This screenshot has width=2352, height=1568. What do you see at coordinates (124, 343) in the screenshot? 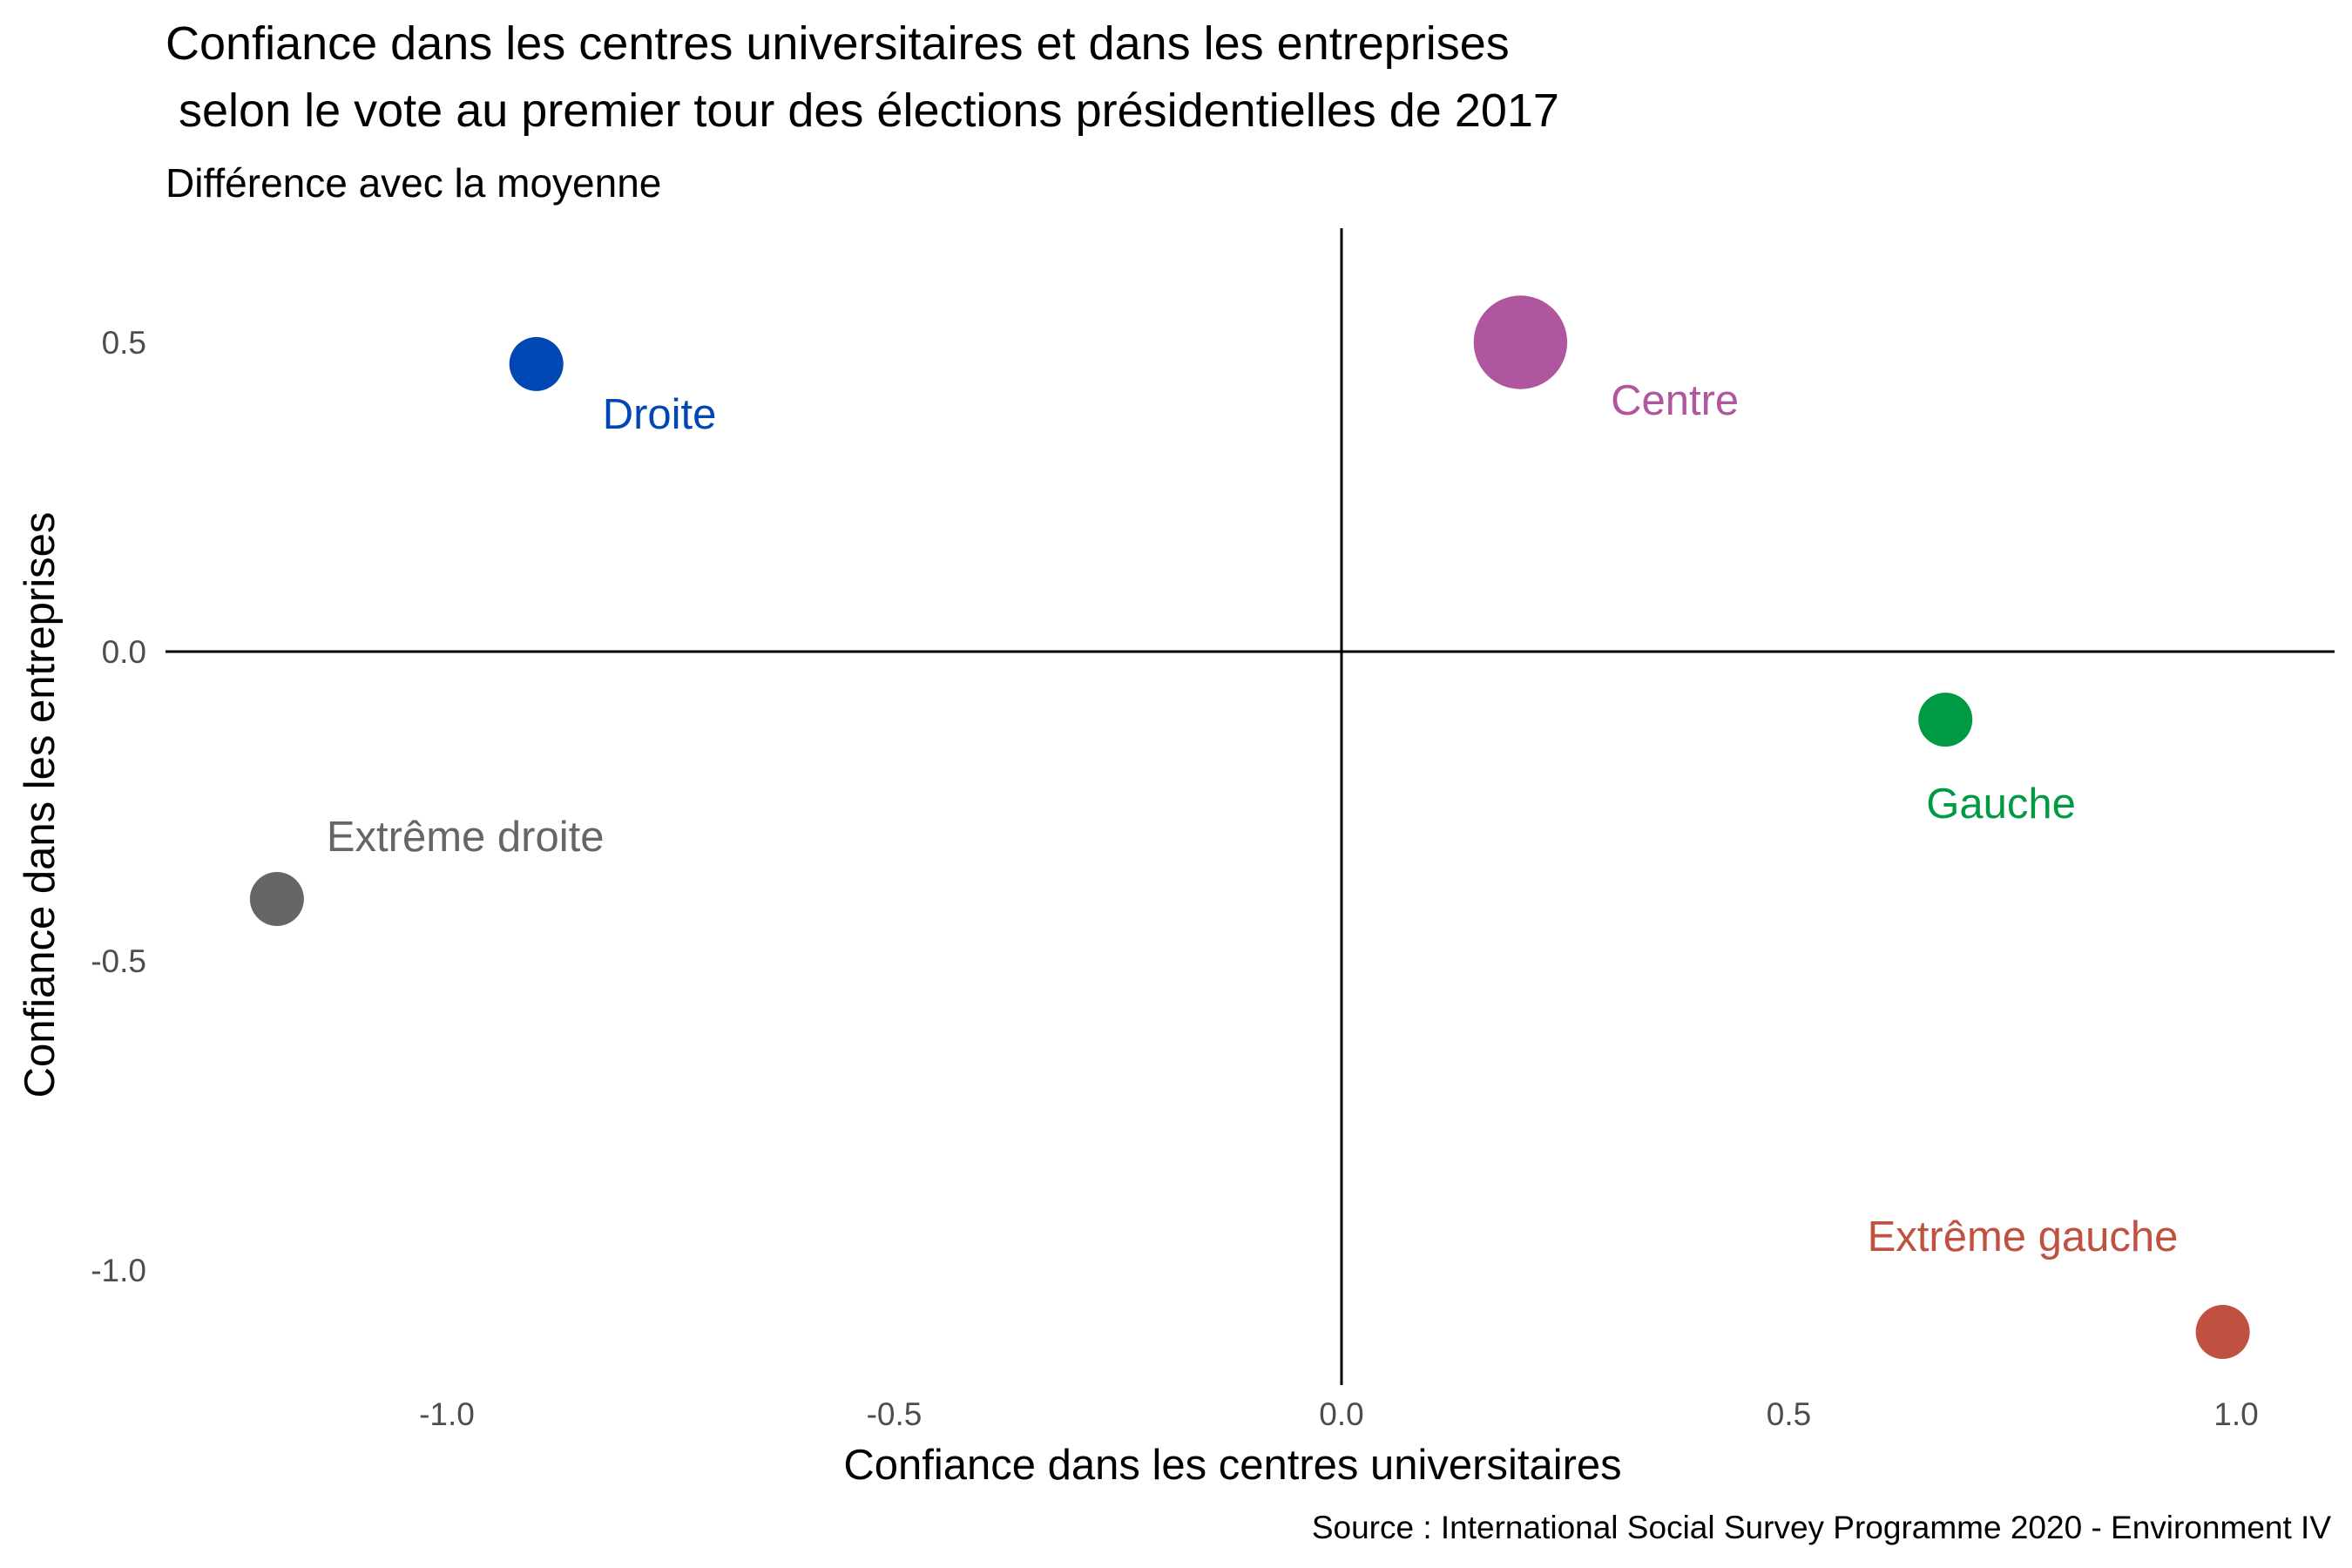
I see `y-tick-label: 0.5` at bounding box center [124, 343].